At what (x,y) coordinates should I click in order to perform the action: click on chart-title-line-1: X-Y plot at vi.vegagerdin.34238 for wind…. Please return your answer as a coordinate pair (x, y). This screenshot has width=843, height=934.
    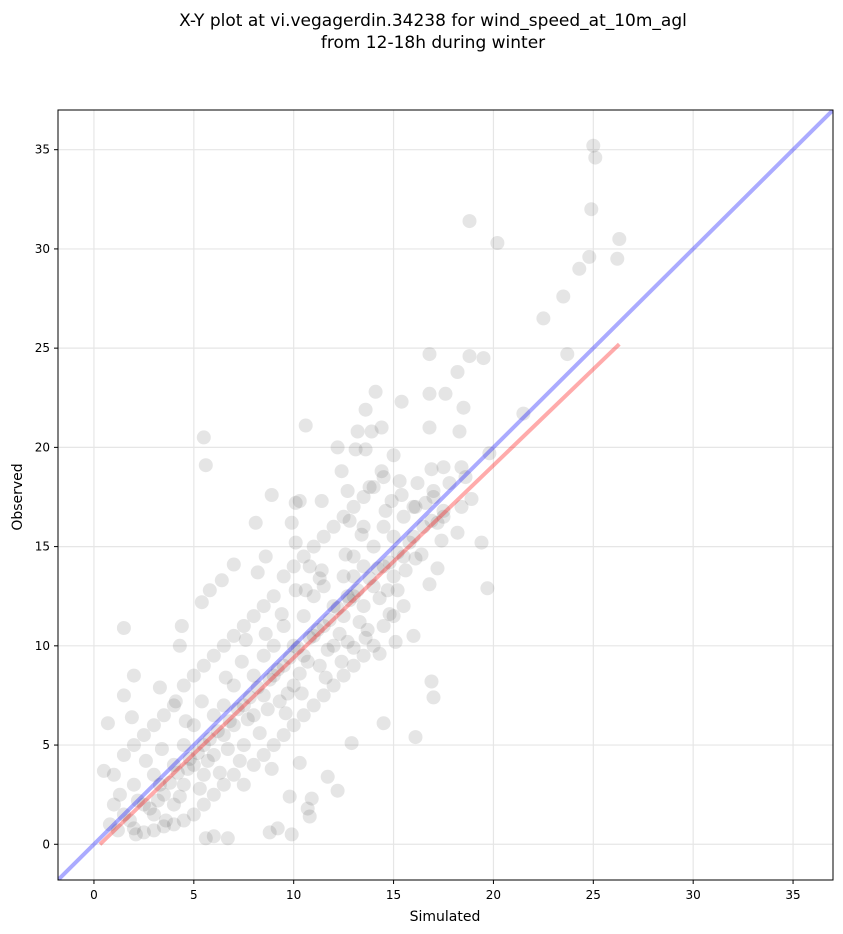
    Looking at the image, I should click on (433, 21).